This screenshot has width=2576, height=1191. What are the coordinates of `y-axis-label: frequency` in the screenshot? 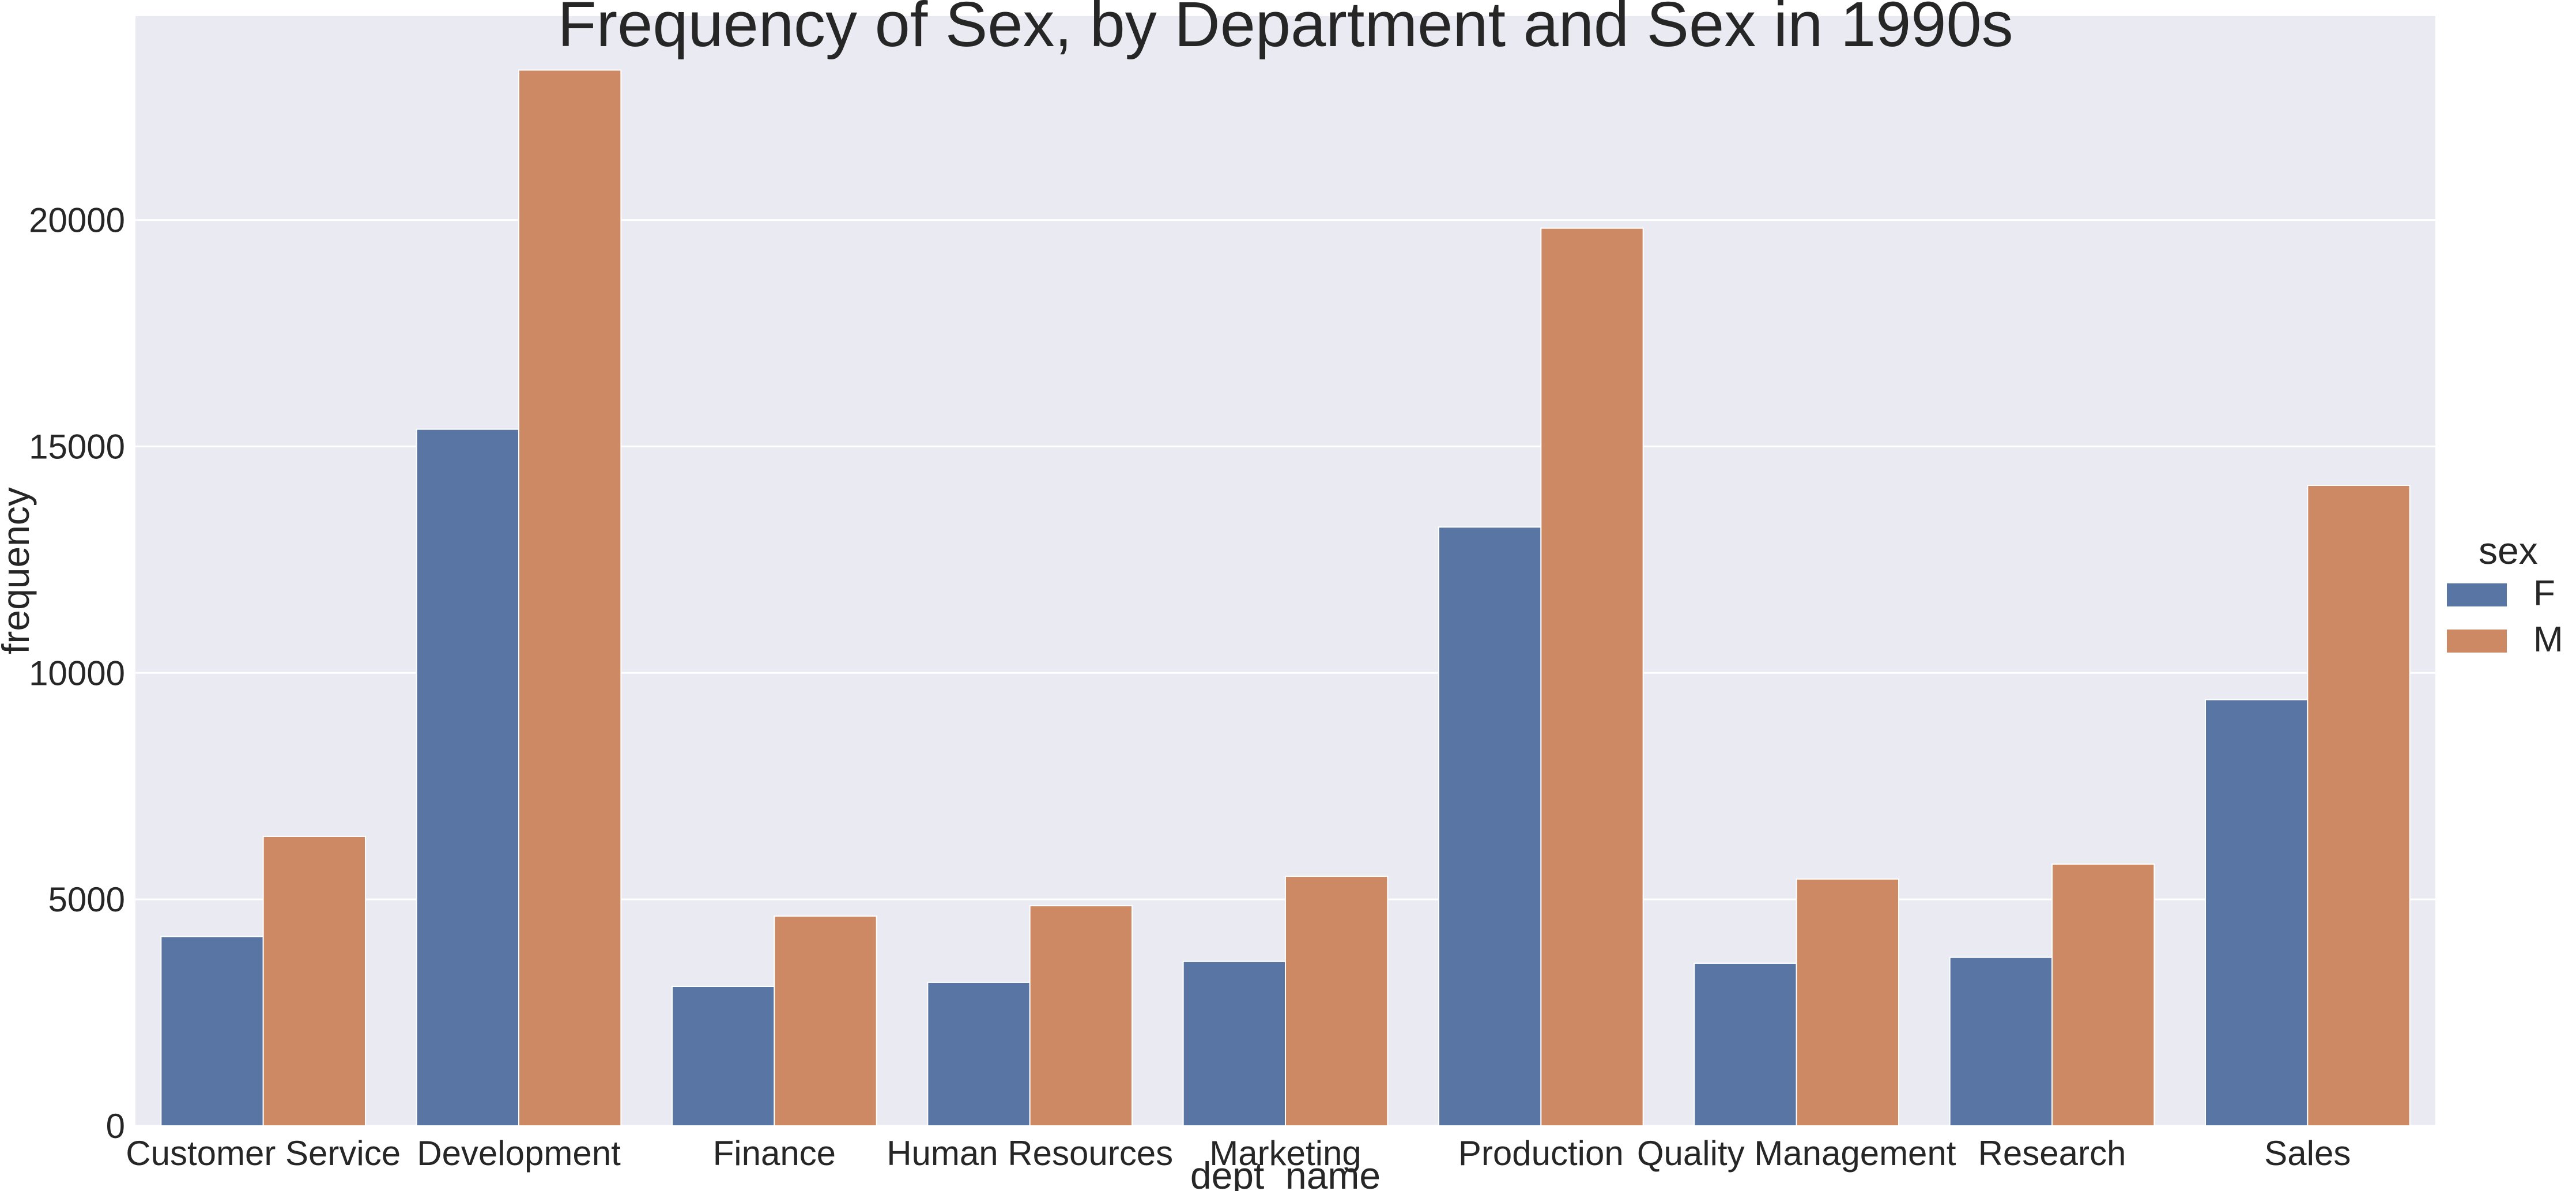 It's located at (18, 570).